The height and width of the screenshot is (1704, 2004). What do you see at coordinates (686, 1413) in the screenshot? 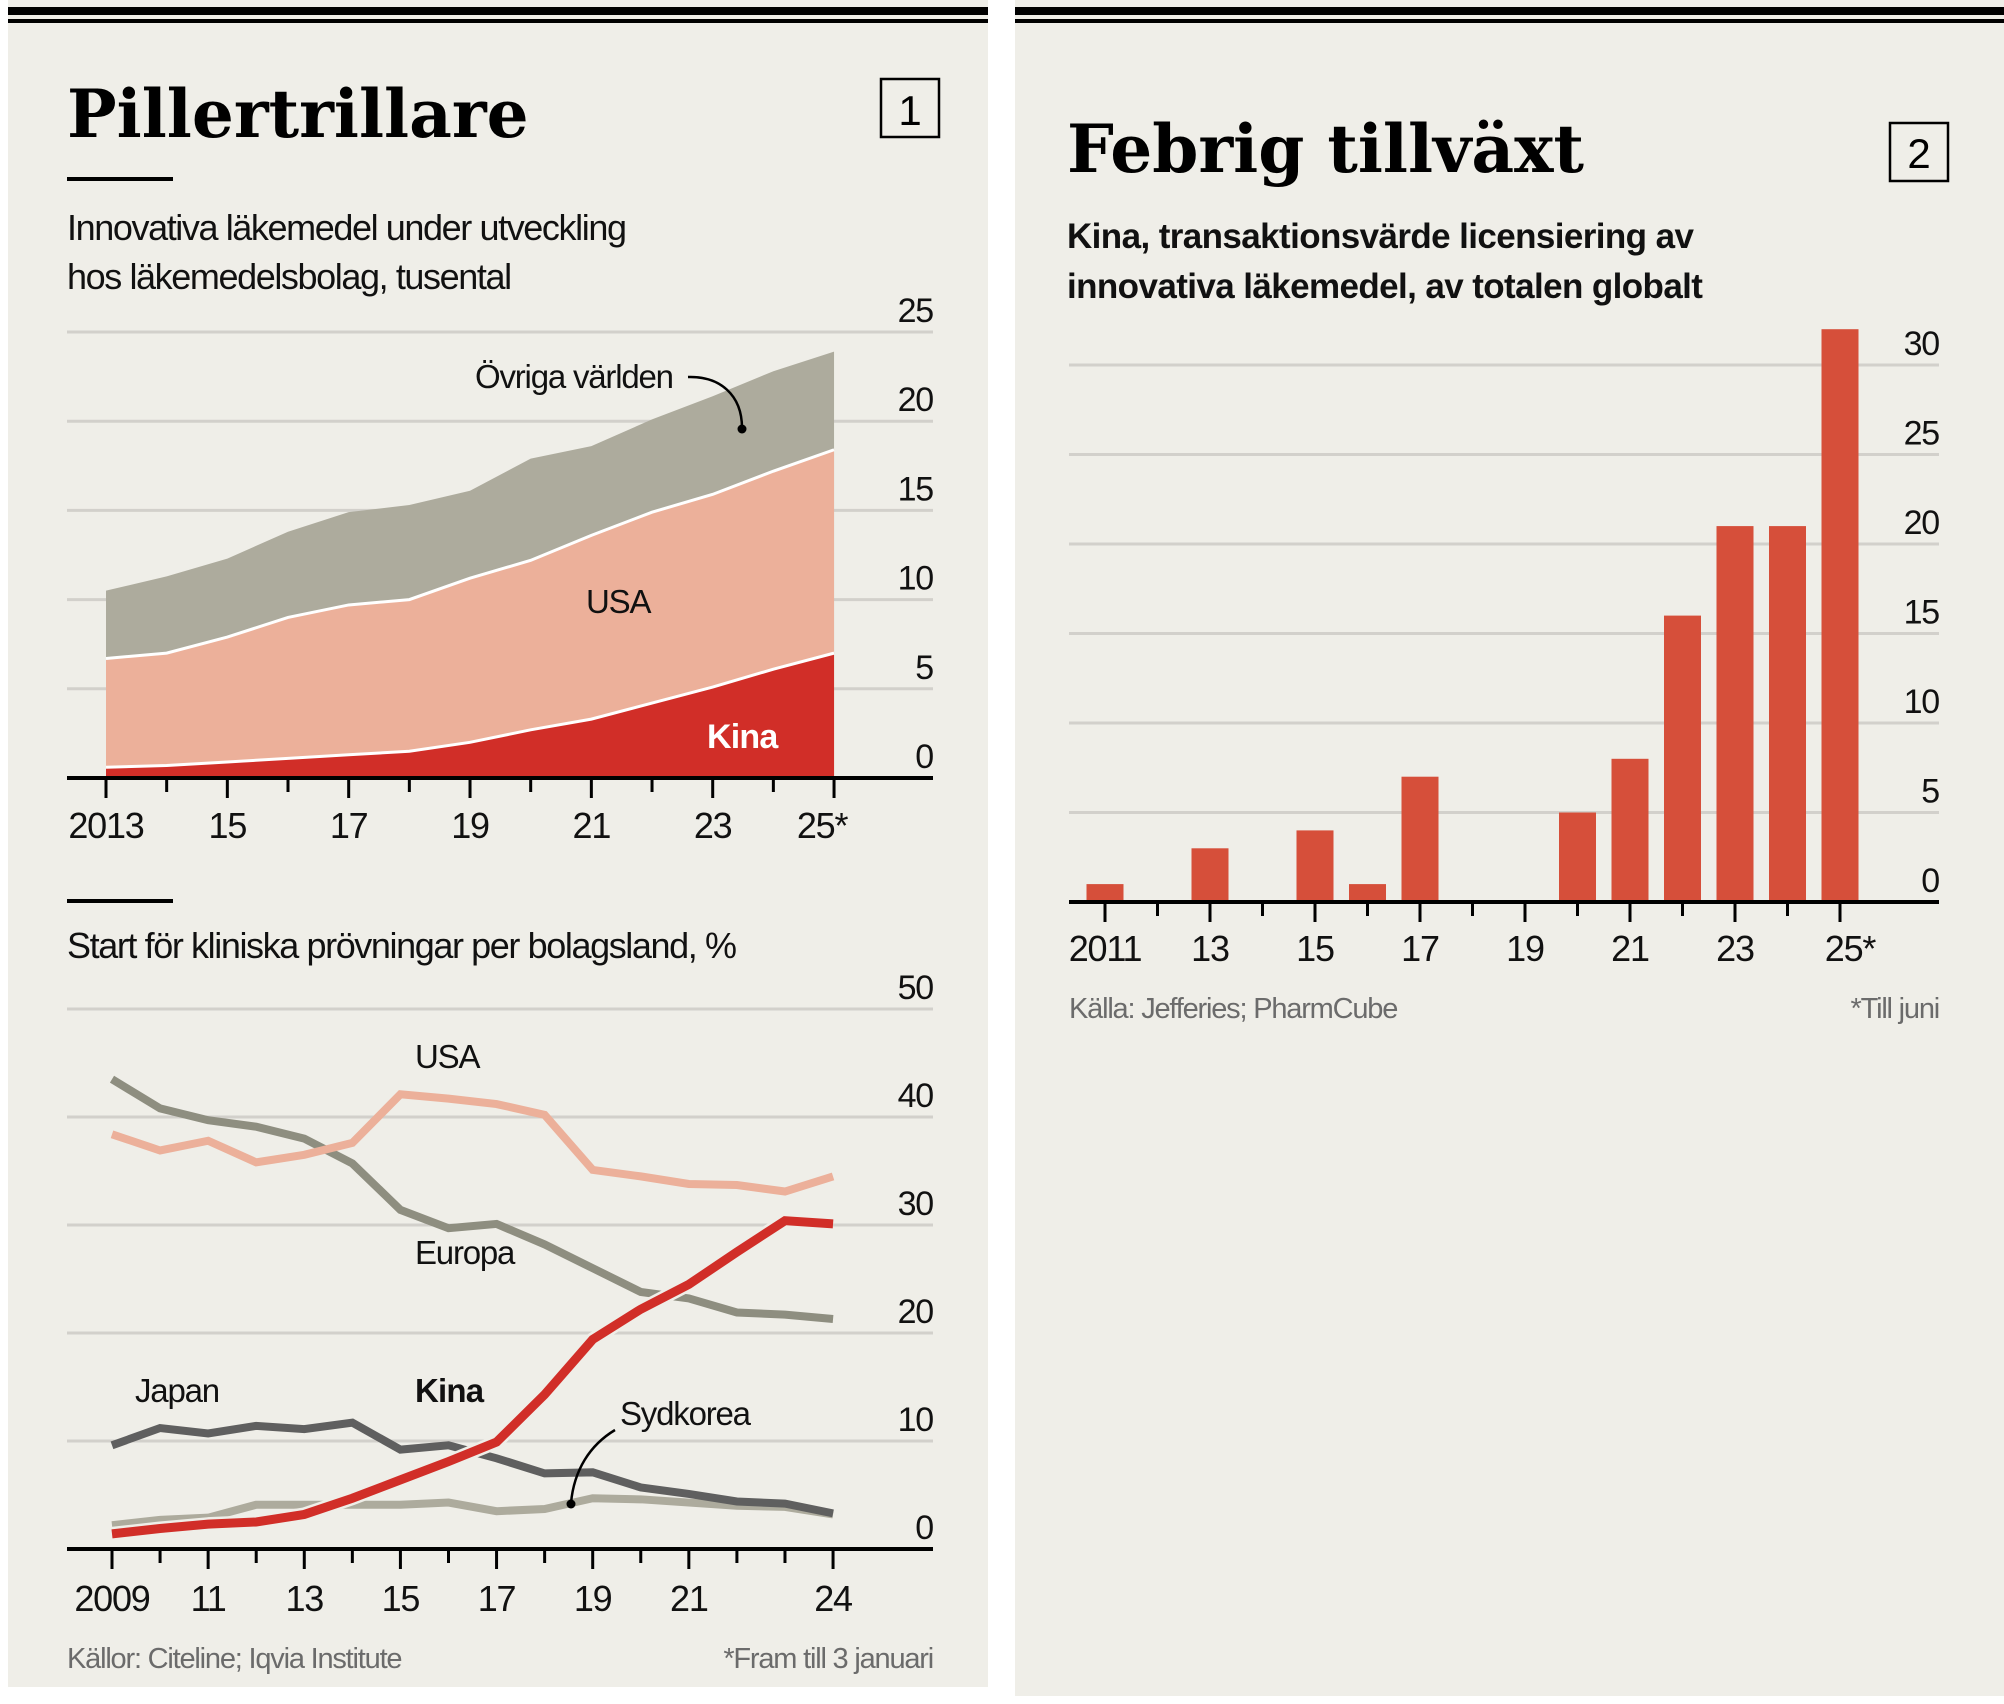
I see `line-label-sydkorea: Sydkorea` at bounding box center [686, 1413].